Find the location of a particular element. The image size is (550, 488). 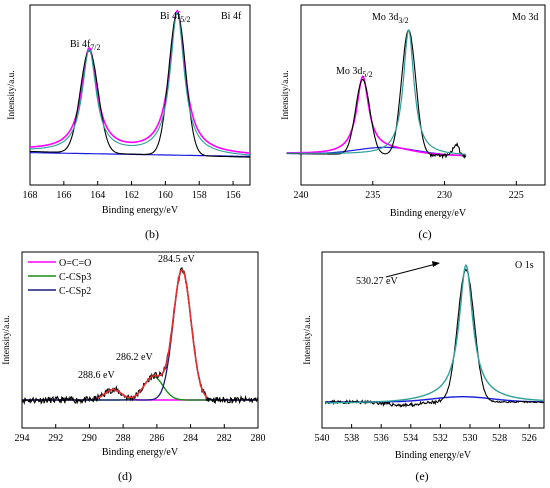

panel-b-tick-label: 160 is located at coordinates (165, 195).